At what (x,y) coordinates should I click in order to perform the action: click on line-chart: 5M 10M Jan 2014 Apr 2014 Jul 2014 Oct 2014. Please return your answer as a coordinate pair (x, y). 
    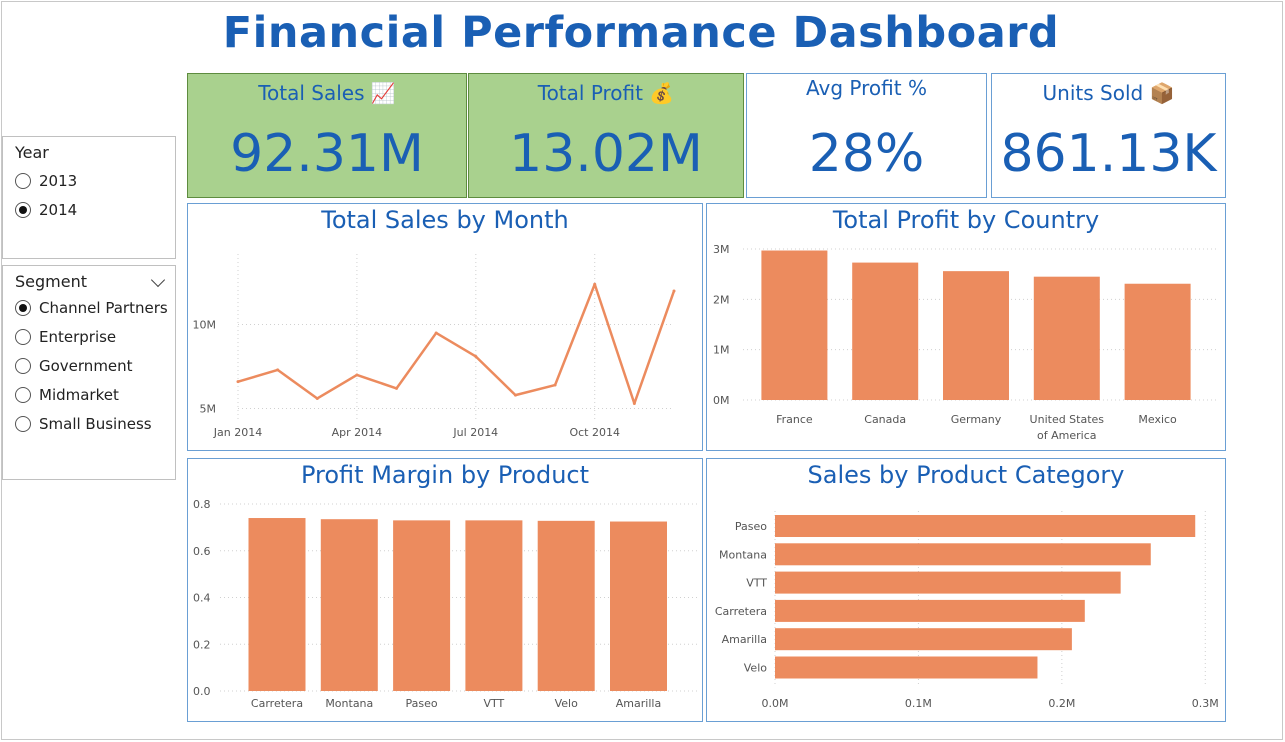
    Looking at the image, I should click on (434, 346).